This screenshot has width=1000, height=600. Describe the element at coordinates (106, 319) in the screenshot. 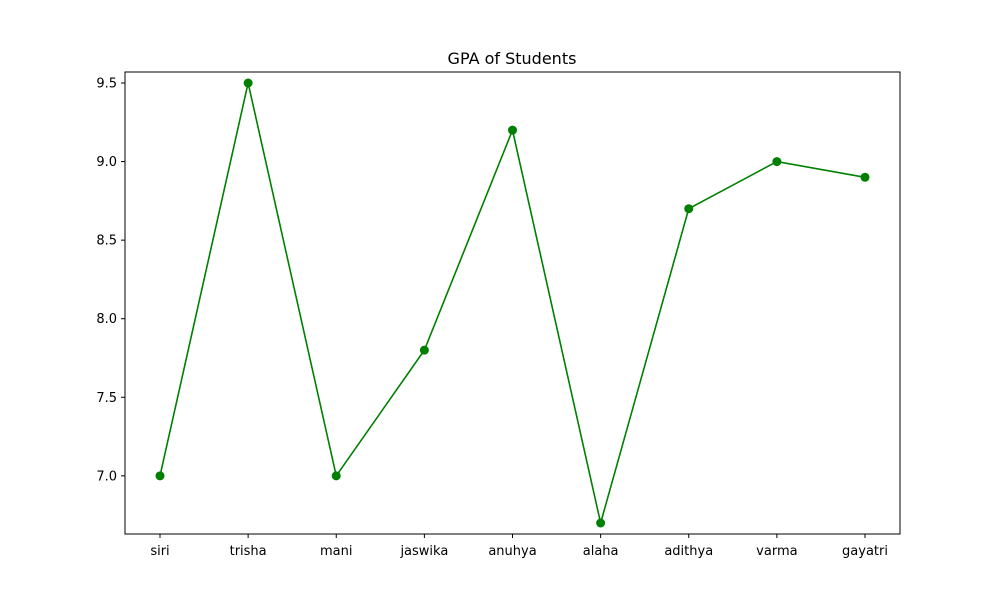

I see `y-tick-label: 8.0` at that location.